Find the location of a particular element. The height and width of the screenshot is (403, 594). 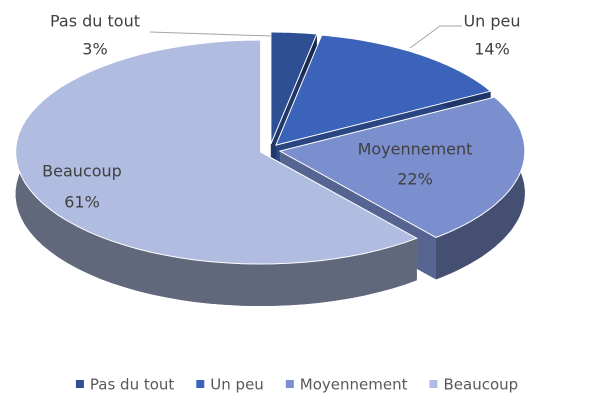

data-label-value: 61% is located at coordinates (82, 202).